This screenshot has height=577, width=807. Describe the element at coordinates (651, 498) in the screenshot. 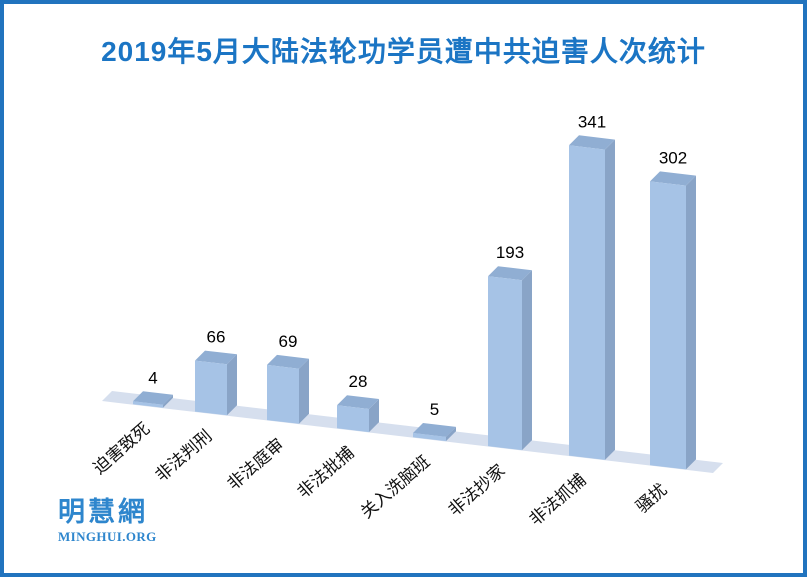

I see `category-label: 骚扰` at that location.